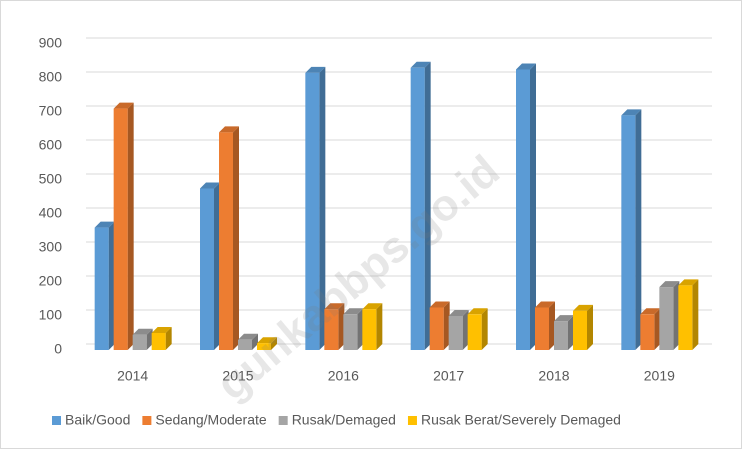  I want to click on x-tick-label: 2014, so click(132, 376).